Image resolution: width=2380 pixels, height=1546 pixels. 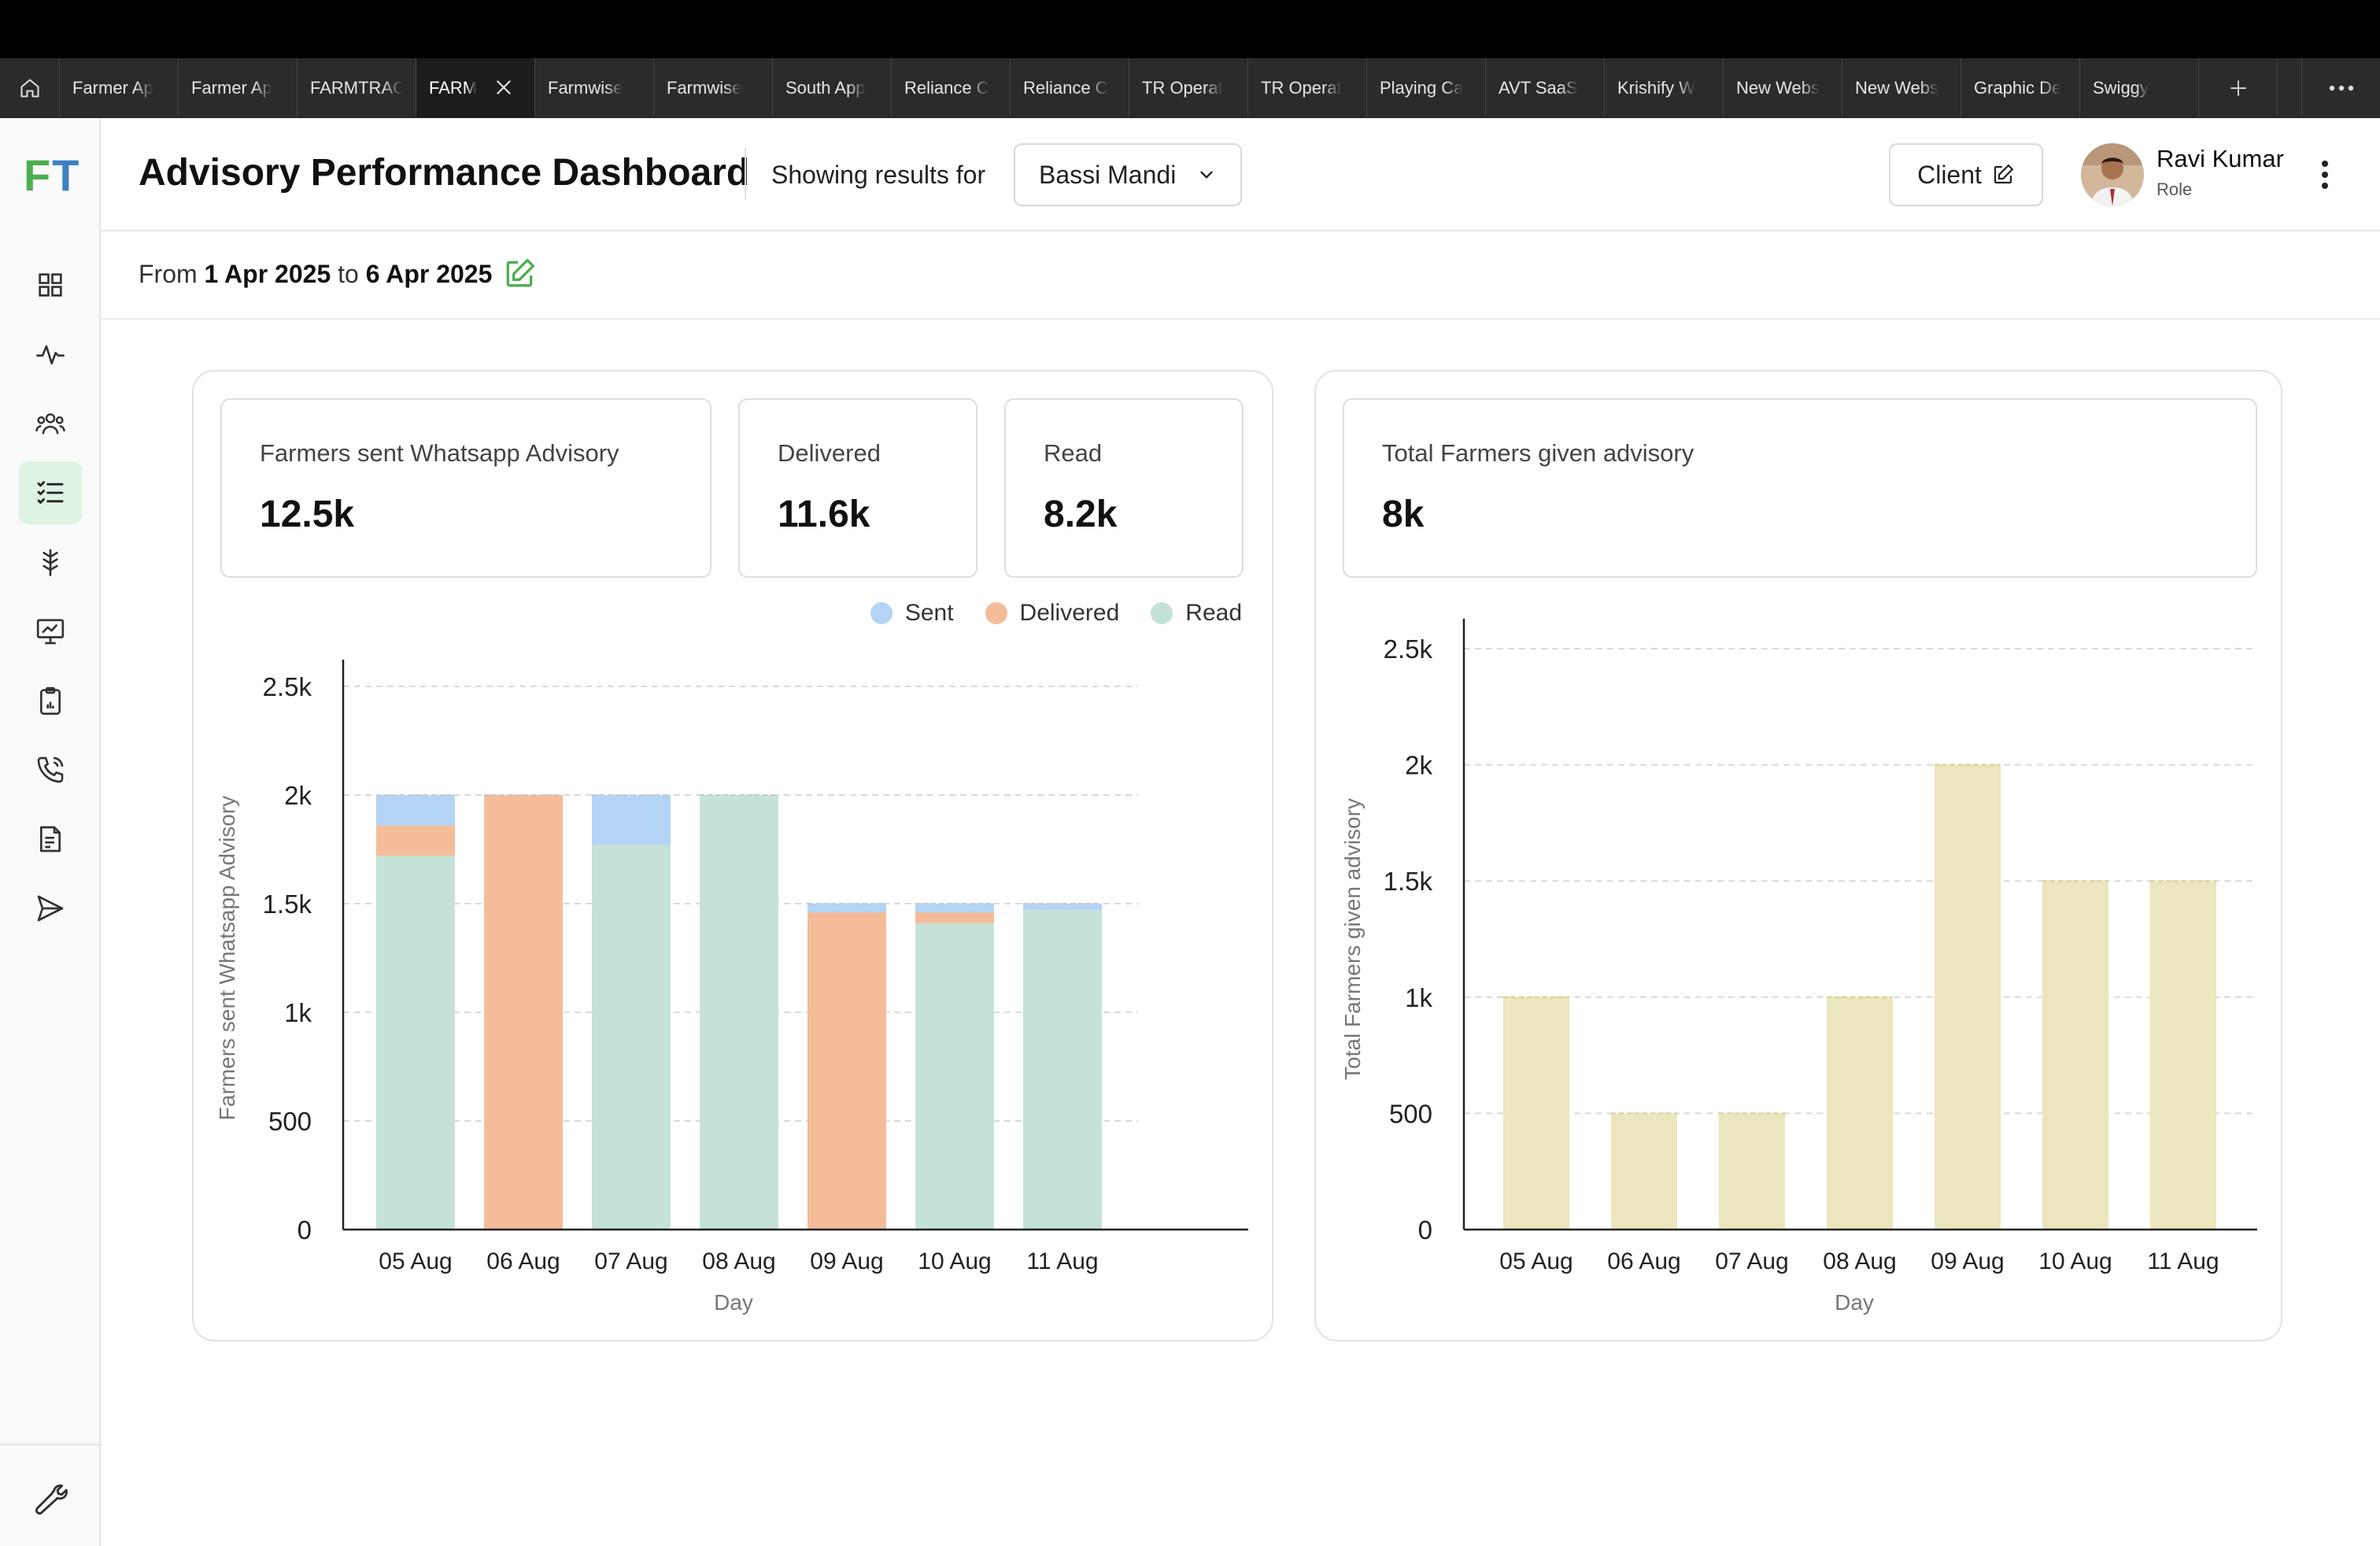 I want to click on browser-tab: Krishify W, so click(x=1665, y=87).